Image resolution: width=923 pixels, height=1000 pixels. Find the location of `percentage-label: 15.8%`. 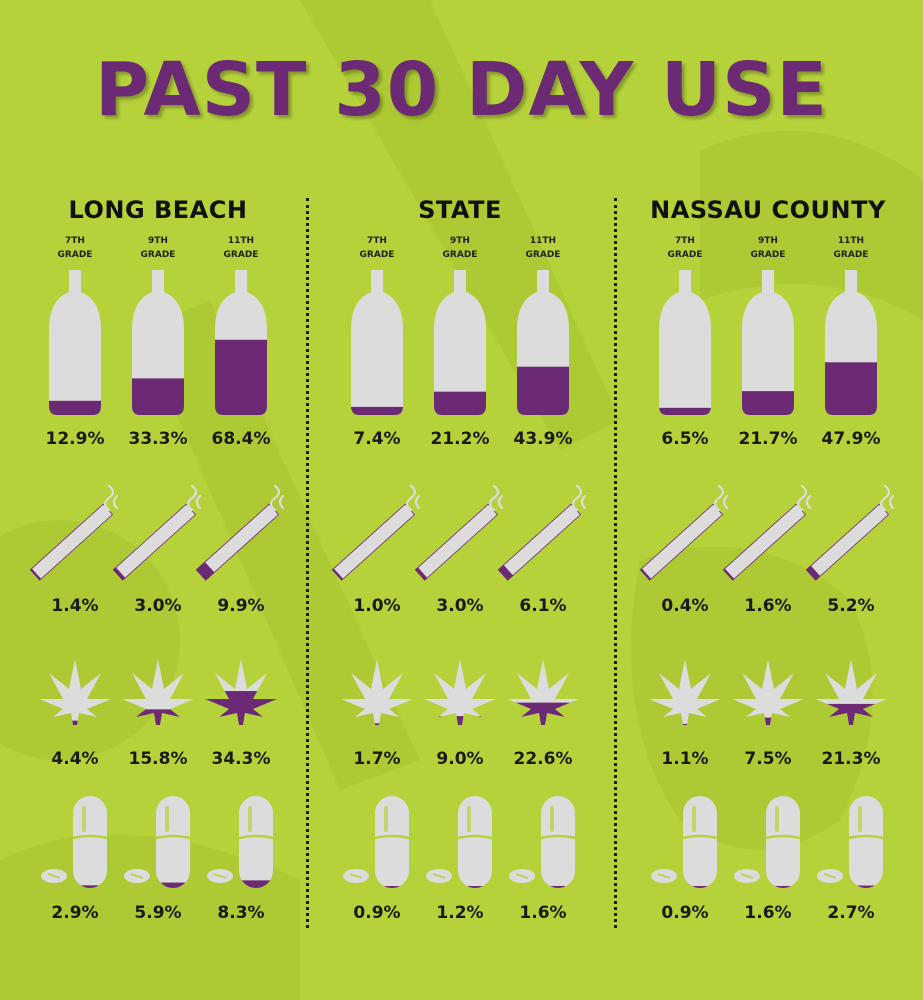

percentage-label: 15.8% is located at coordinates (158, 759).